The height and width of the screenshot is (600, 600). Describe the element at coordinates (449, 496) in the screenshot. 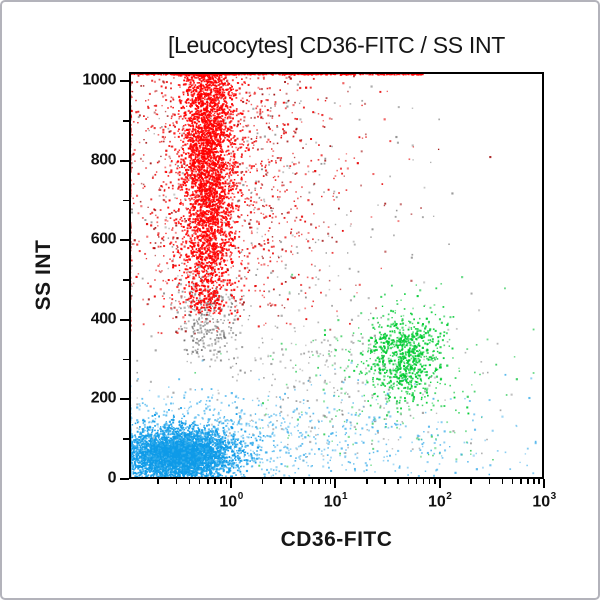

I see `x-tick-exponent: 2` at that location.